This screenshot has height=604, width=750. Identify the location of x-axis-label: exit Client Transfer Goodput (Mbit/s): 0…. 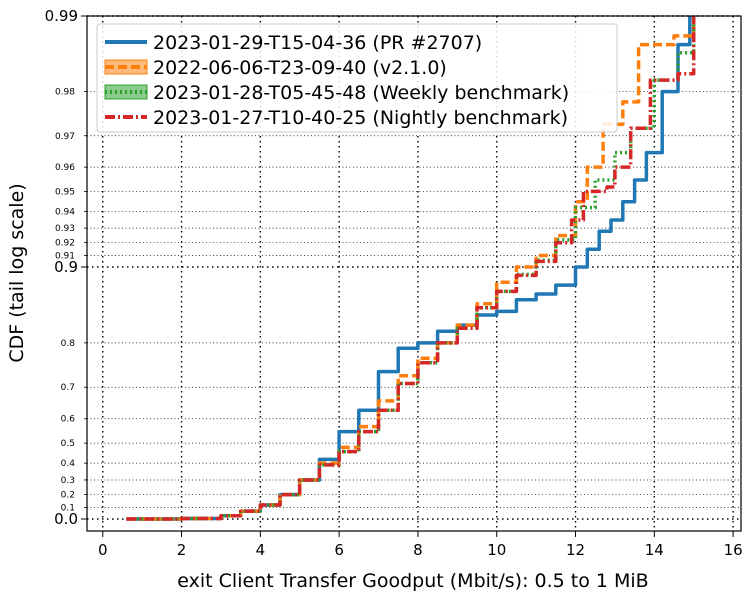
(412, 581).